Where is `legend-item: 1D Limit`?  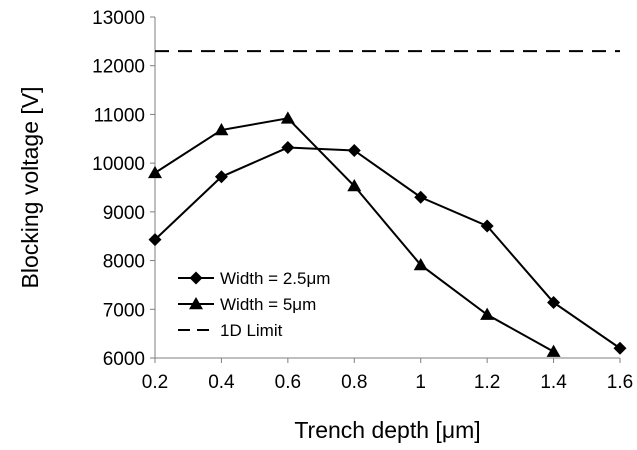
legend-item: 1D Limit is located at coordinates (230, 330).